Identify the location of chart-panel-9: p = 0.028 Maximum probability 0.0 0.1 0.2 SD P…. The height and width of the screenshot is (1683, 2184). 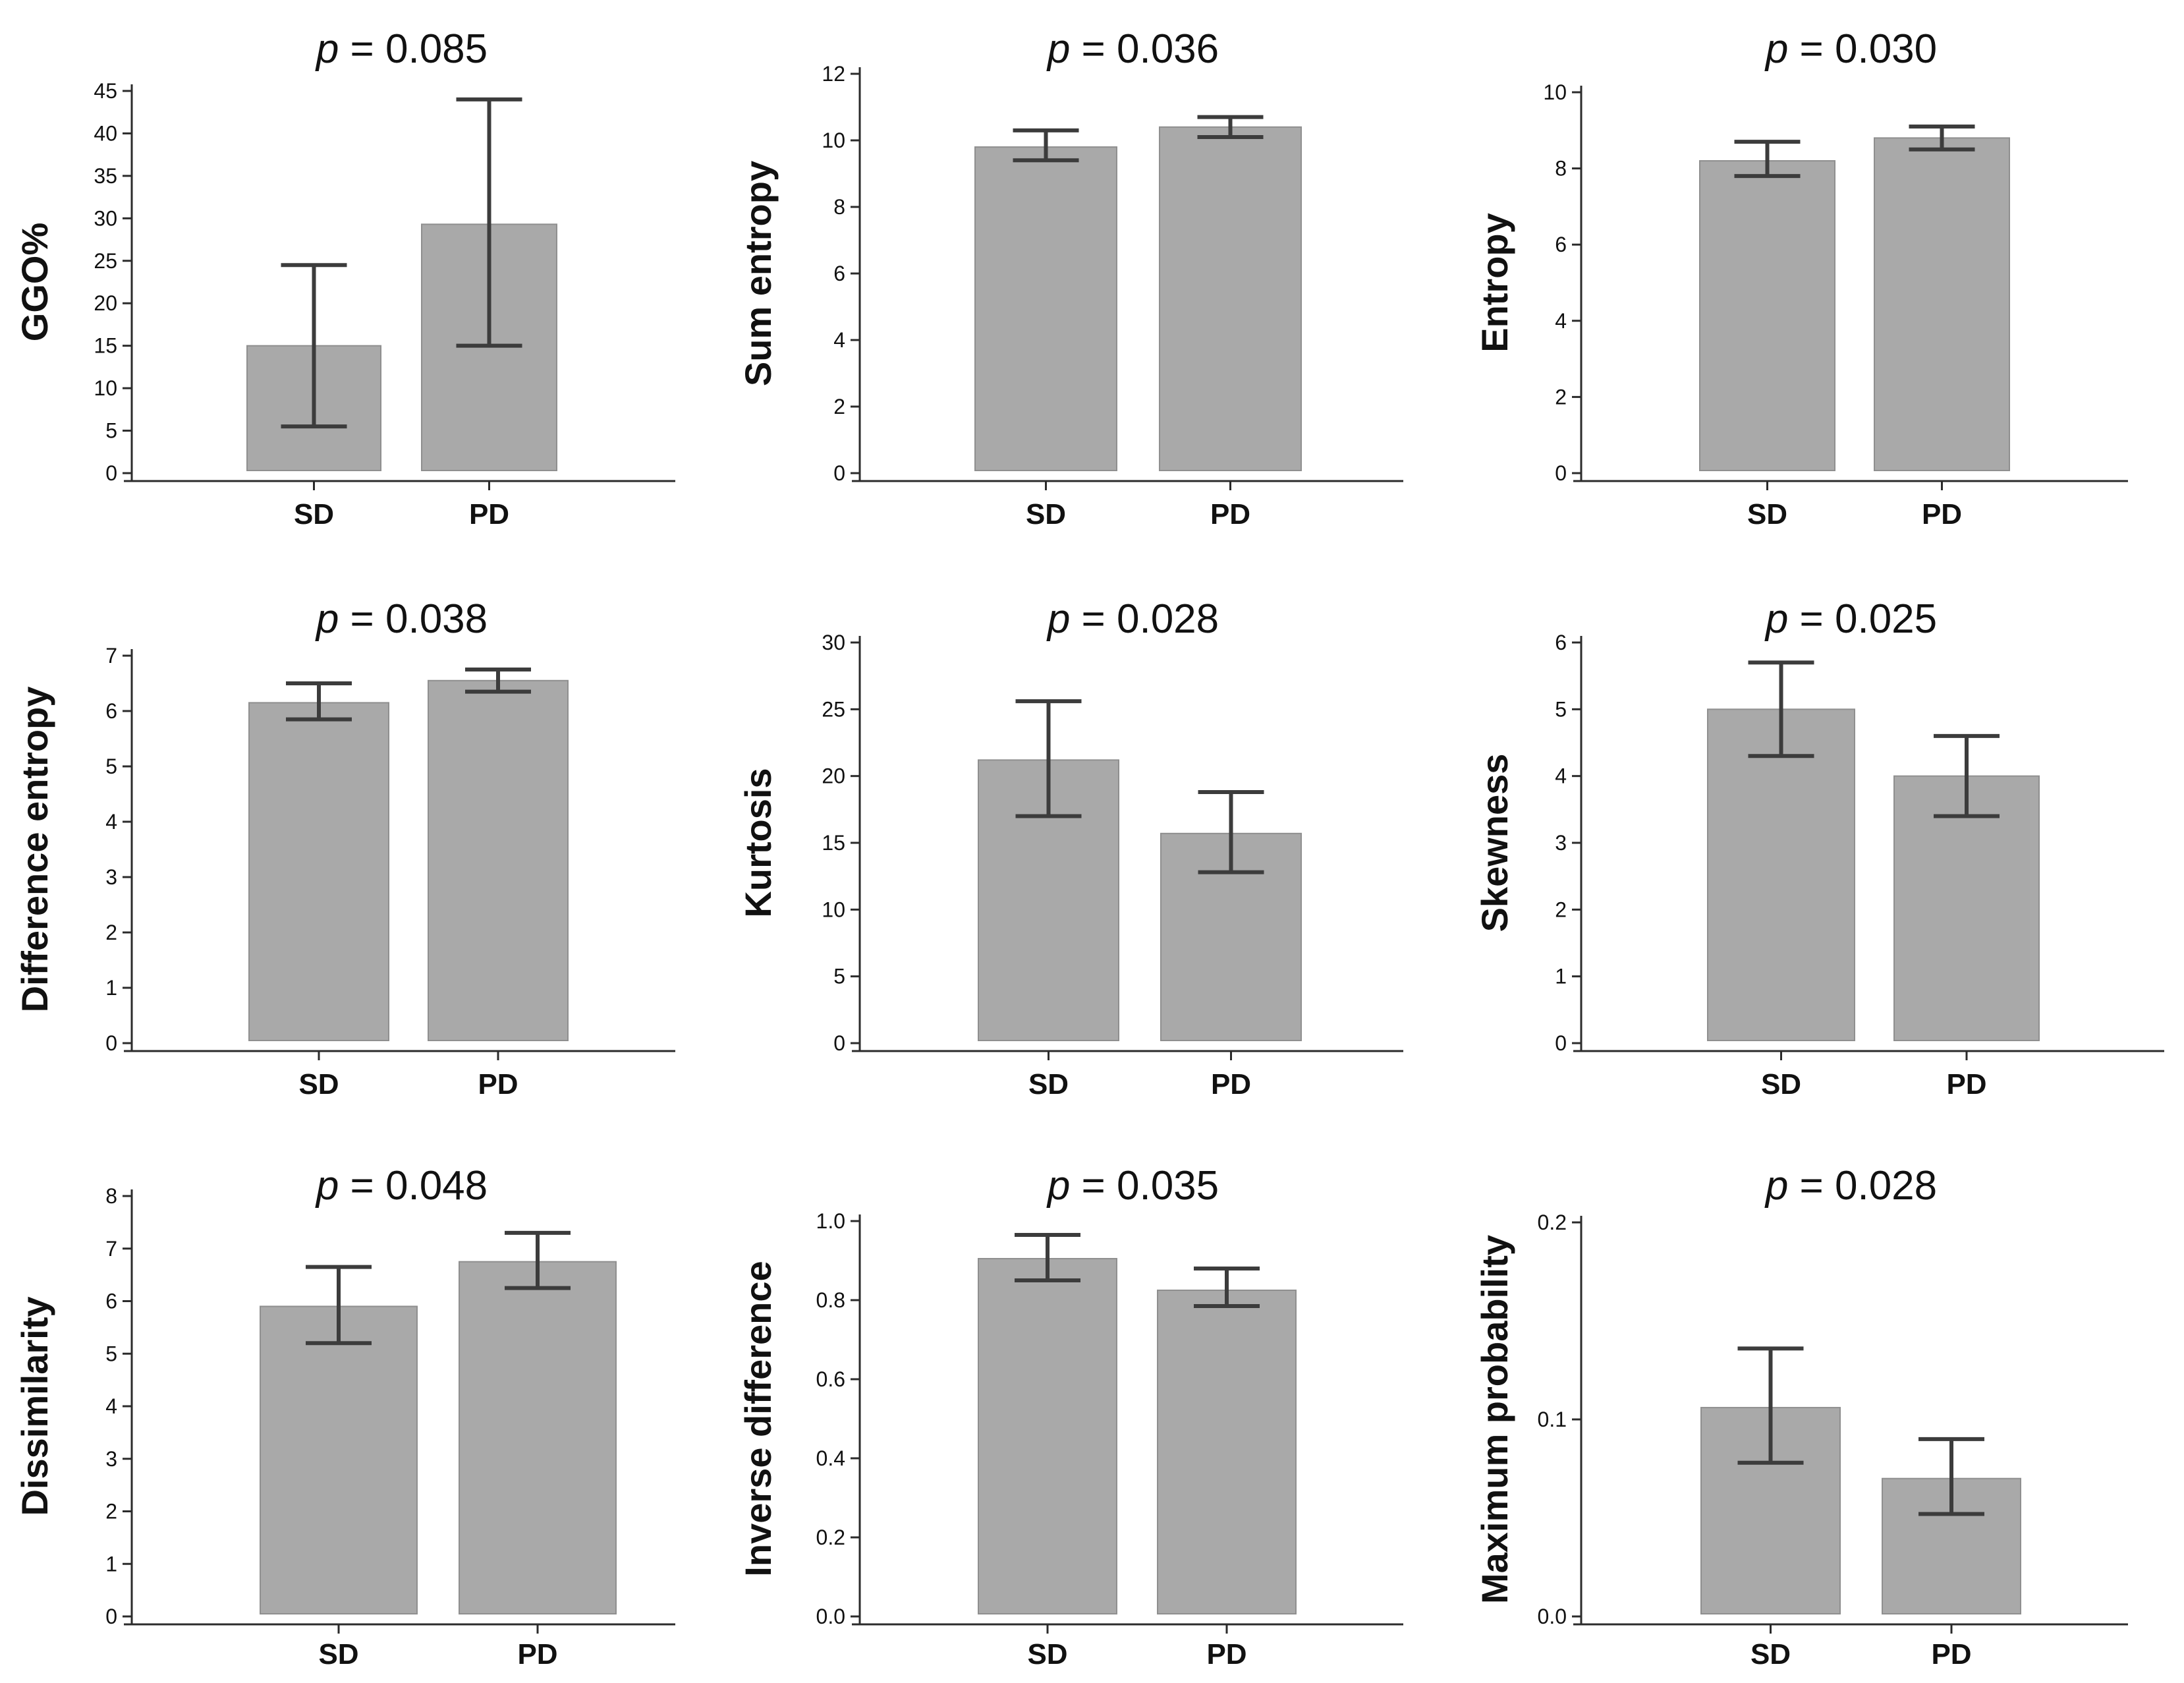
(1801, 1417).